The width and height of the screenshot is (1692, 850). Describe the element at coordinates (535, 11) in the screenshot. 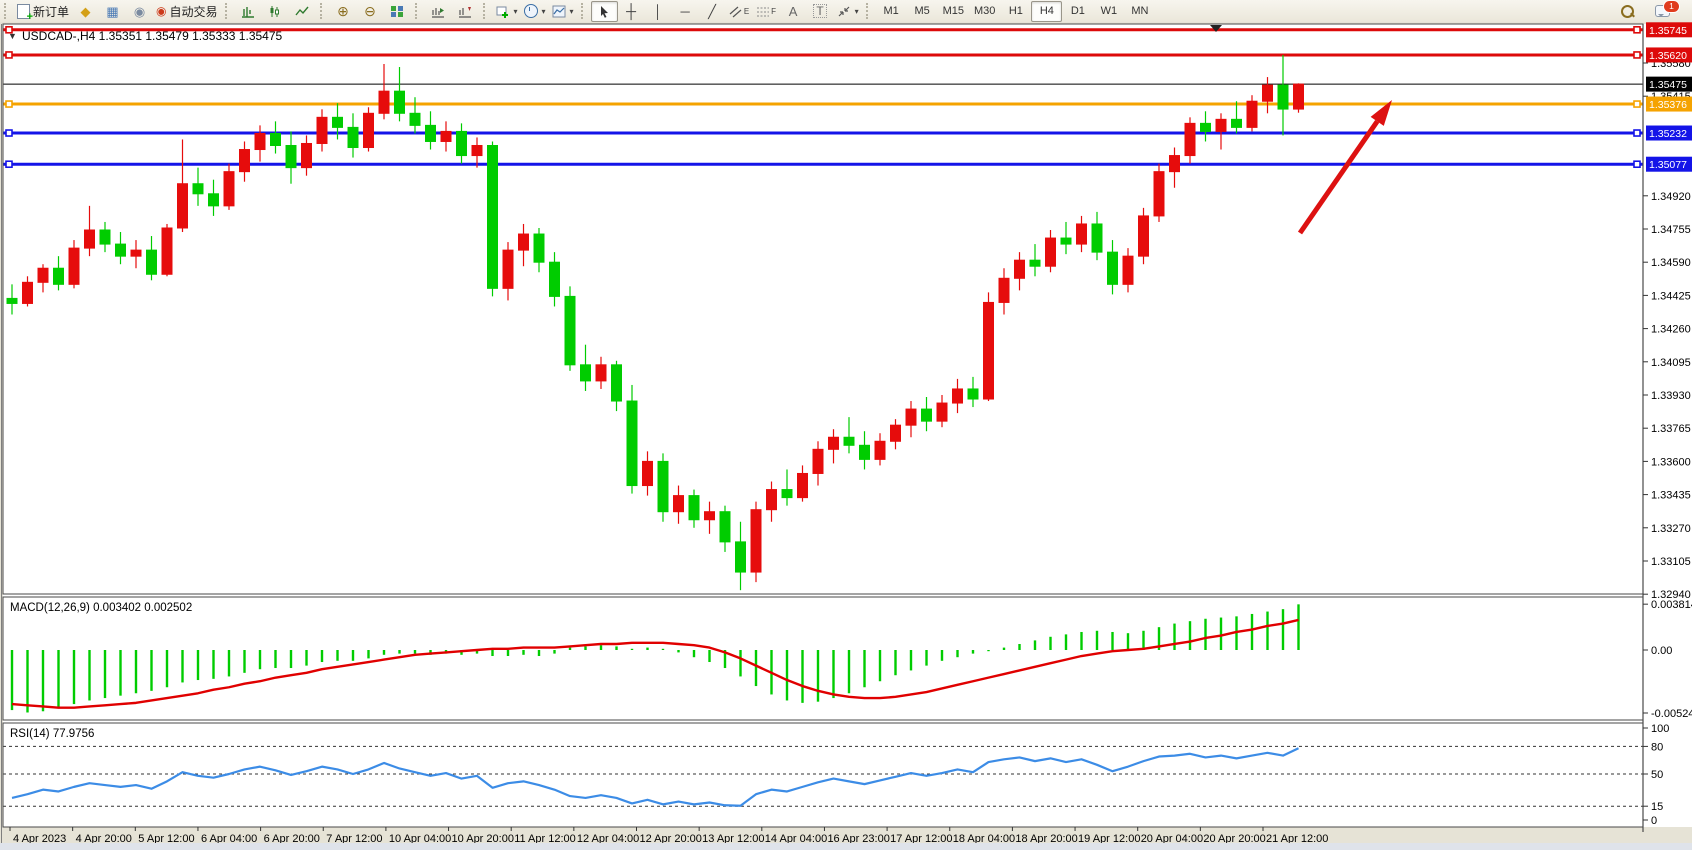

I see `periods-button: ▾` at that location.